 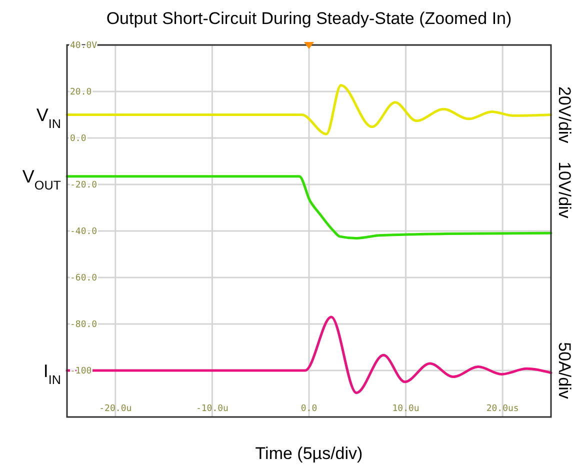 What do you see at coordinates (52, 373) in the screenshot?
I see `series-label: I$_{IN}$` at bounding box center [52, 373].